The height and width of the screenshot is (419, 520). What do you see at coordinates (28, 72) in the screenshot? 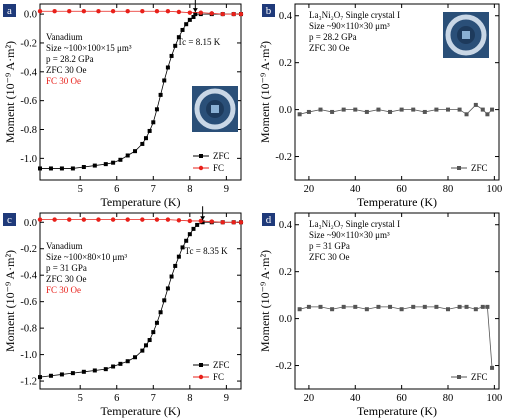
I see `y-tick-label: -0.4` at bounding box center [28, 72].